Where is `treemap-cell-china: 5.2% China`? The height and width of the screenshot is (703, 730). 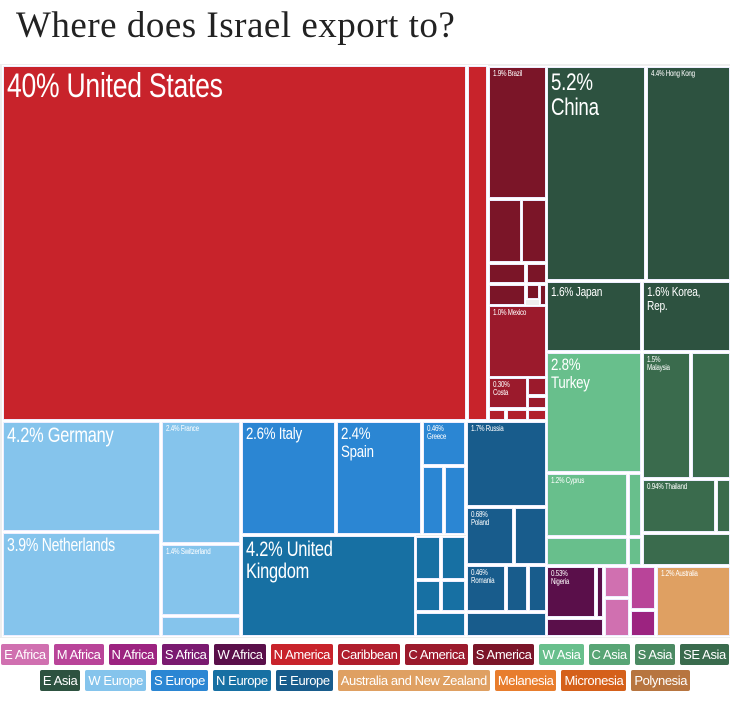 treemap-cell-china: 5.2% China is located at coordinates (596, 173).